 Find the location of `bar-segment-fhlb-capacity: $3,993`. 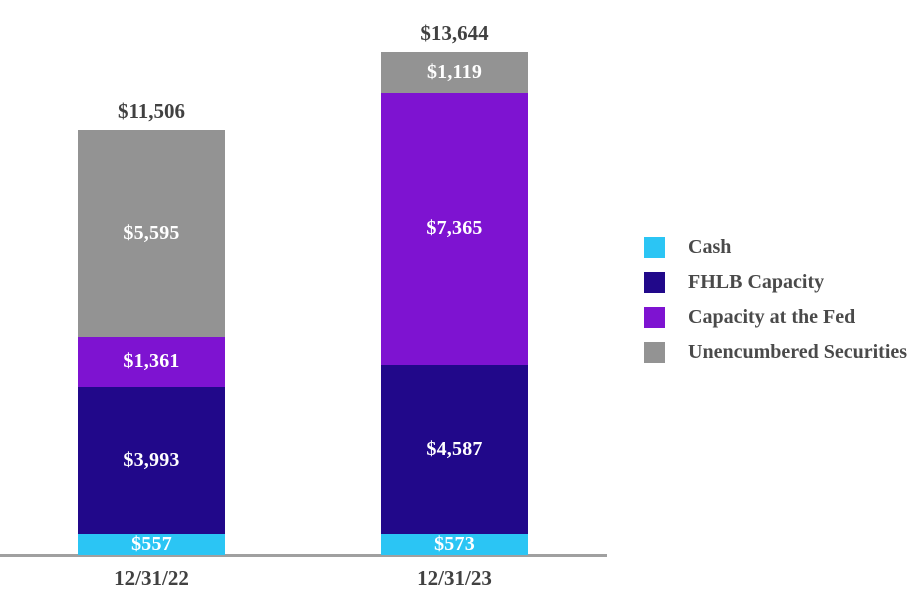

bar-segment-fhlb-capacity: $3,993 is located at coordinates (151, 461).